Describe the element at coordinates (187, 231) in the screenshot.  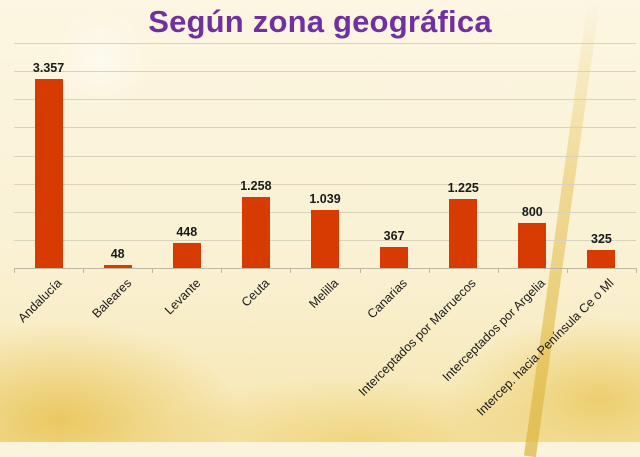
I see `data-label: 448` at that location.